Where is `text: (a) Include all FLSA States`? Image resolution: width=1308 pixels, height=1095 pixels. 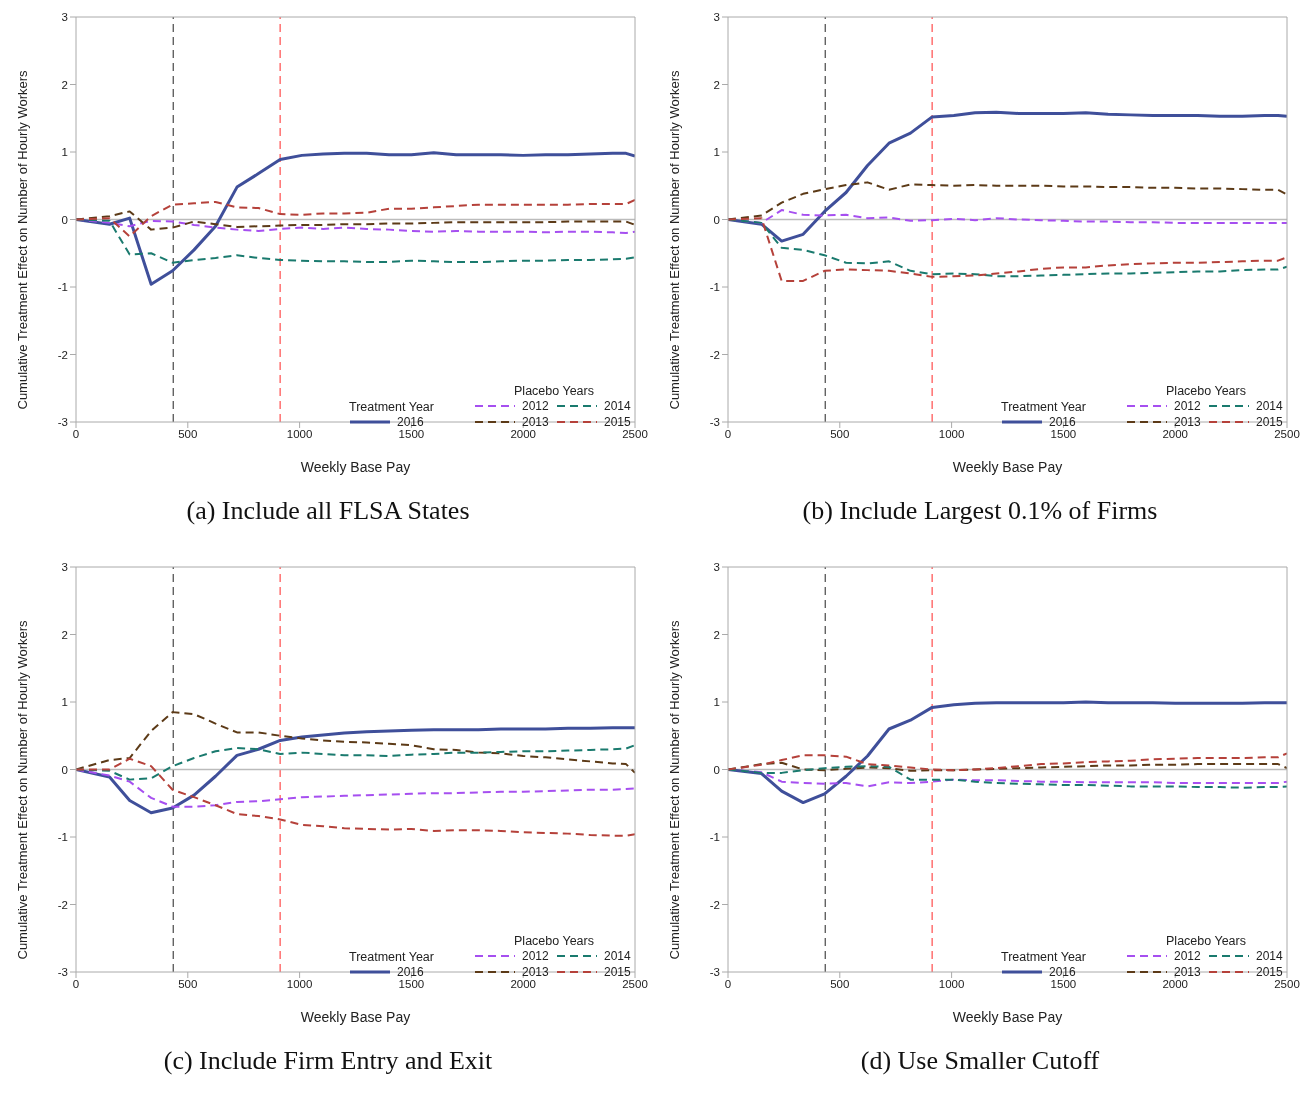
text: (a) Include all FLSA States is located at coordinates (328, 511).